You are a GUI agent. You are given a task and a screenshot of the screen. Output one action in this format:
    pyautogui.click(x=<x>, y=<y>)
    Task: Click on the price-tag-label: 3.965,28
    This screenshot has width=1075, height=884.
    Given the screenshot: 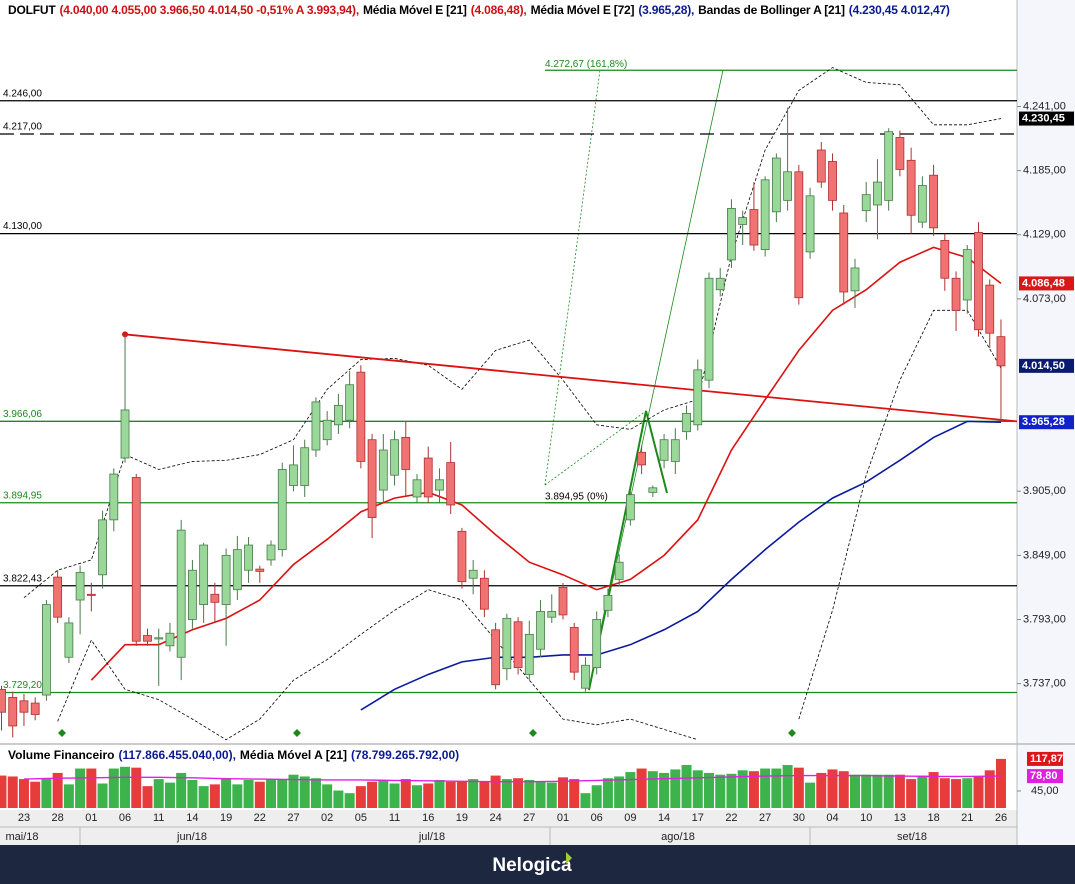 What is the action you would take?
    pyautogui.click(x=1043, y=422)
    